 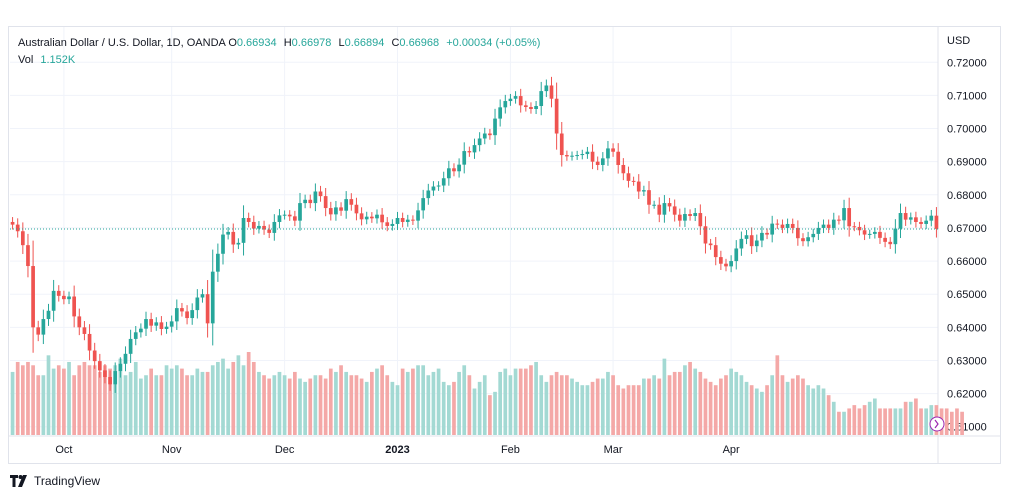 What do you see at coordinates (967, 395) in the screenshot?
I see `y-tick-label: 0.62000` at bounding box center [967, 395].